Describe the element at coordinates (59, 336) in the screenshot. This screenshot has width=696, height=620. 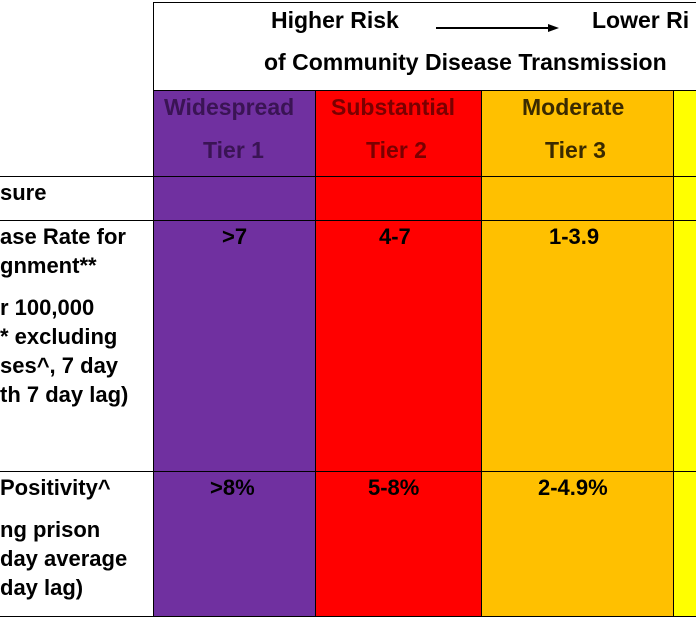
I see `case-rate-label-line-4: * excluding` at that location.